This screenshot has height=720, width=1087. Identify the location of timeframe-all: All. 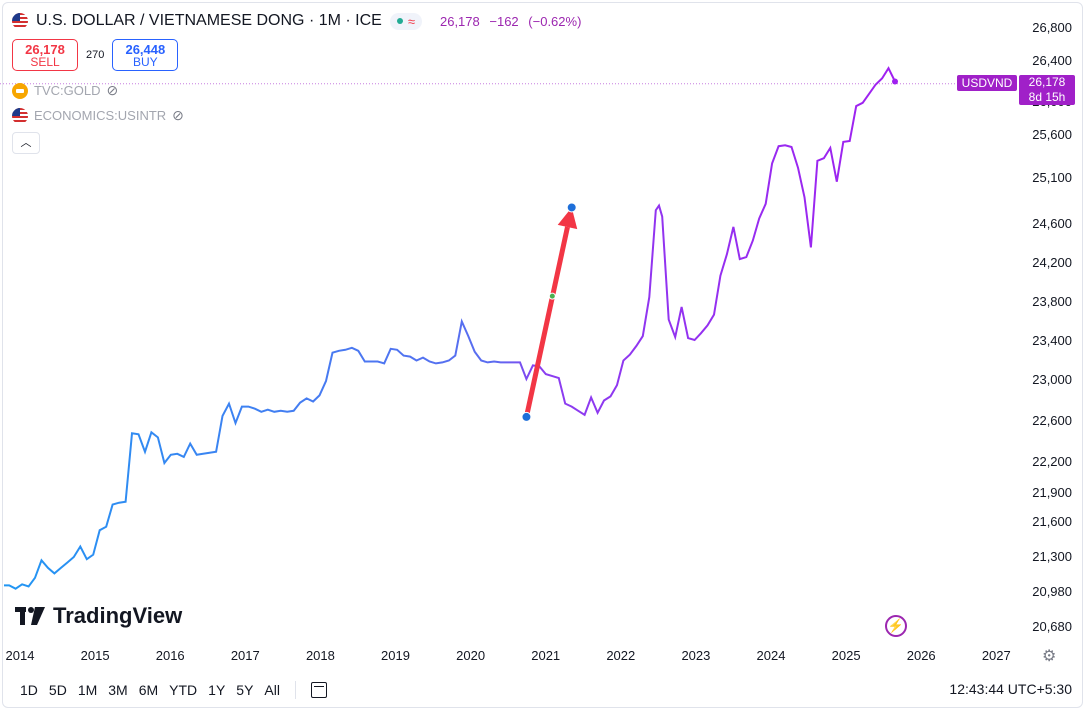
(272, 690).